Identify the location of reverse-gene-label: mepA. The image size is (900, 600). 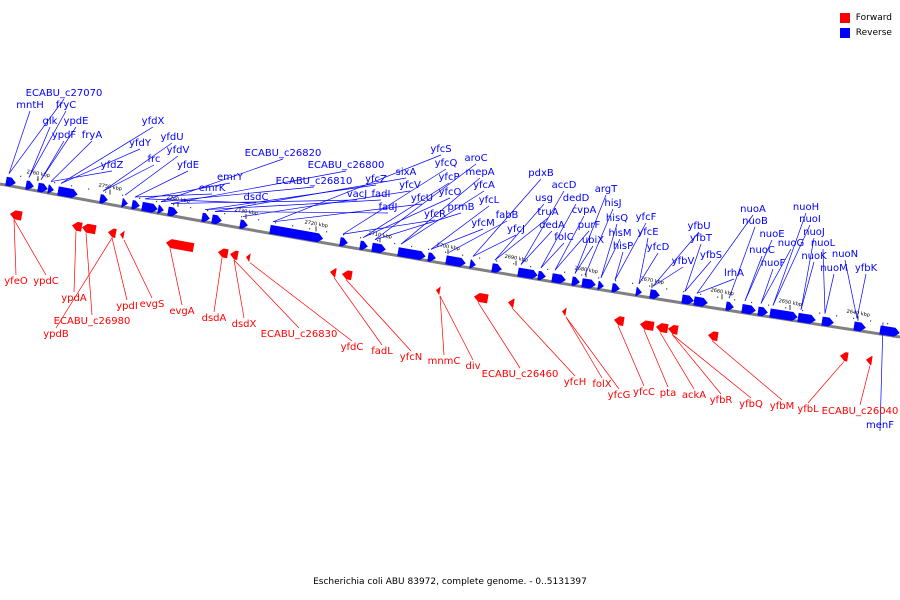
(479, 172).